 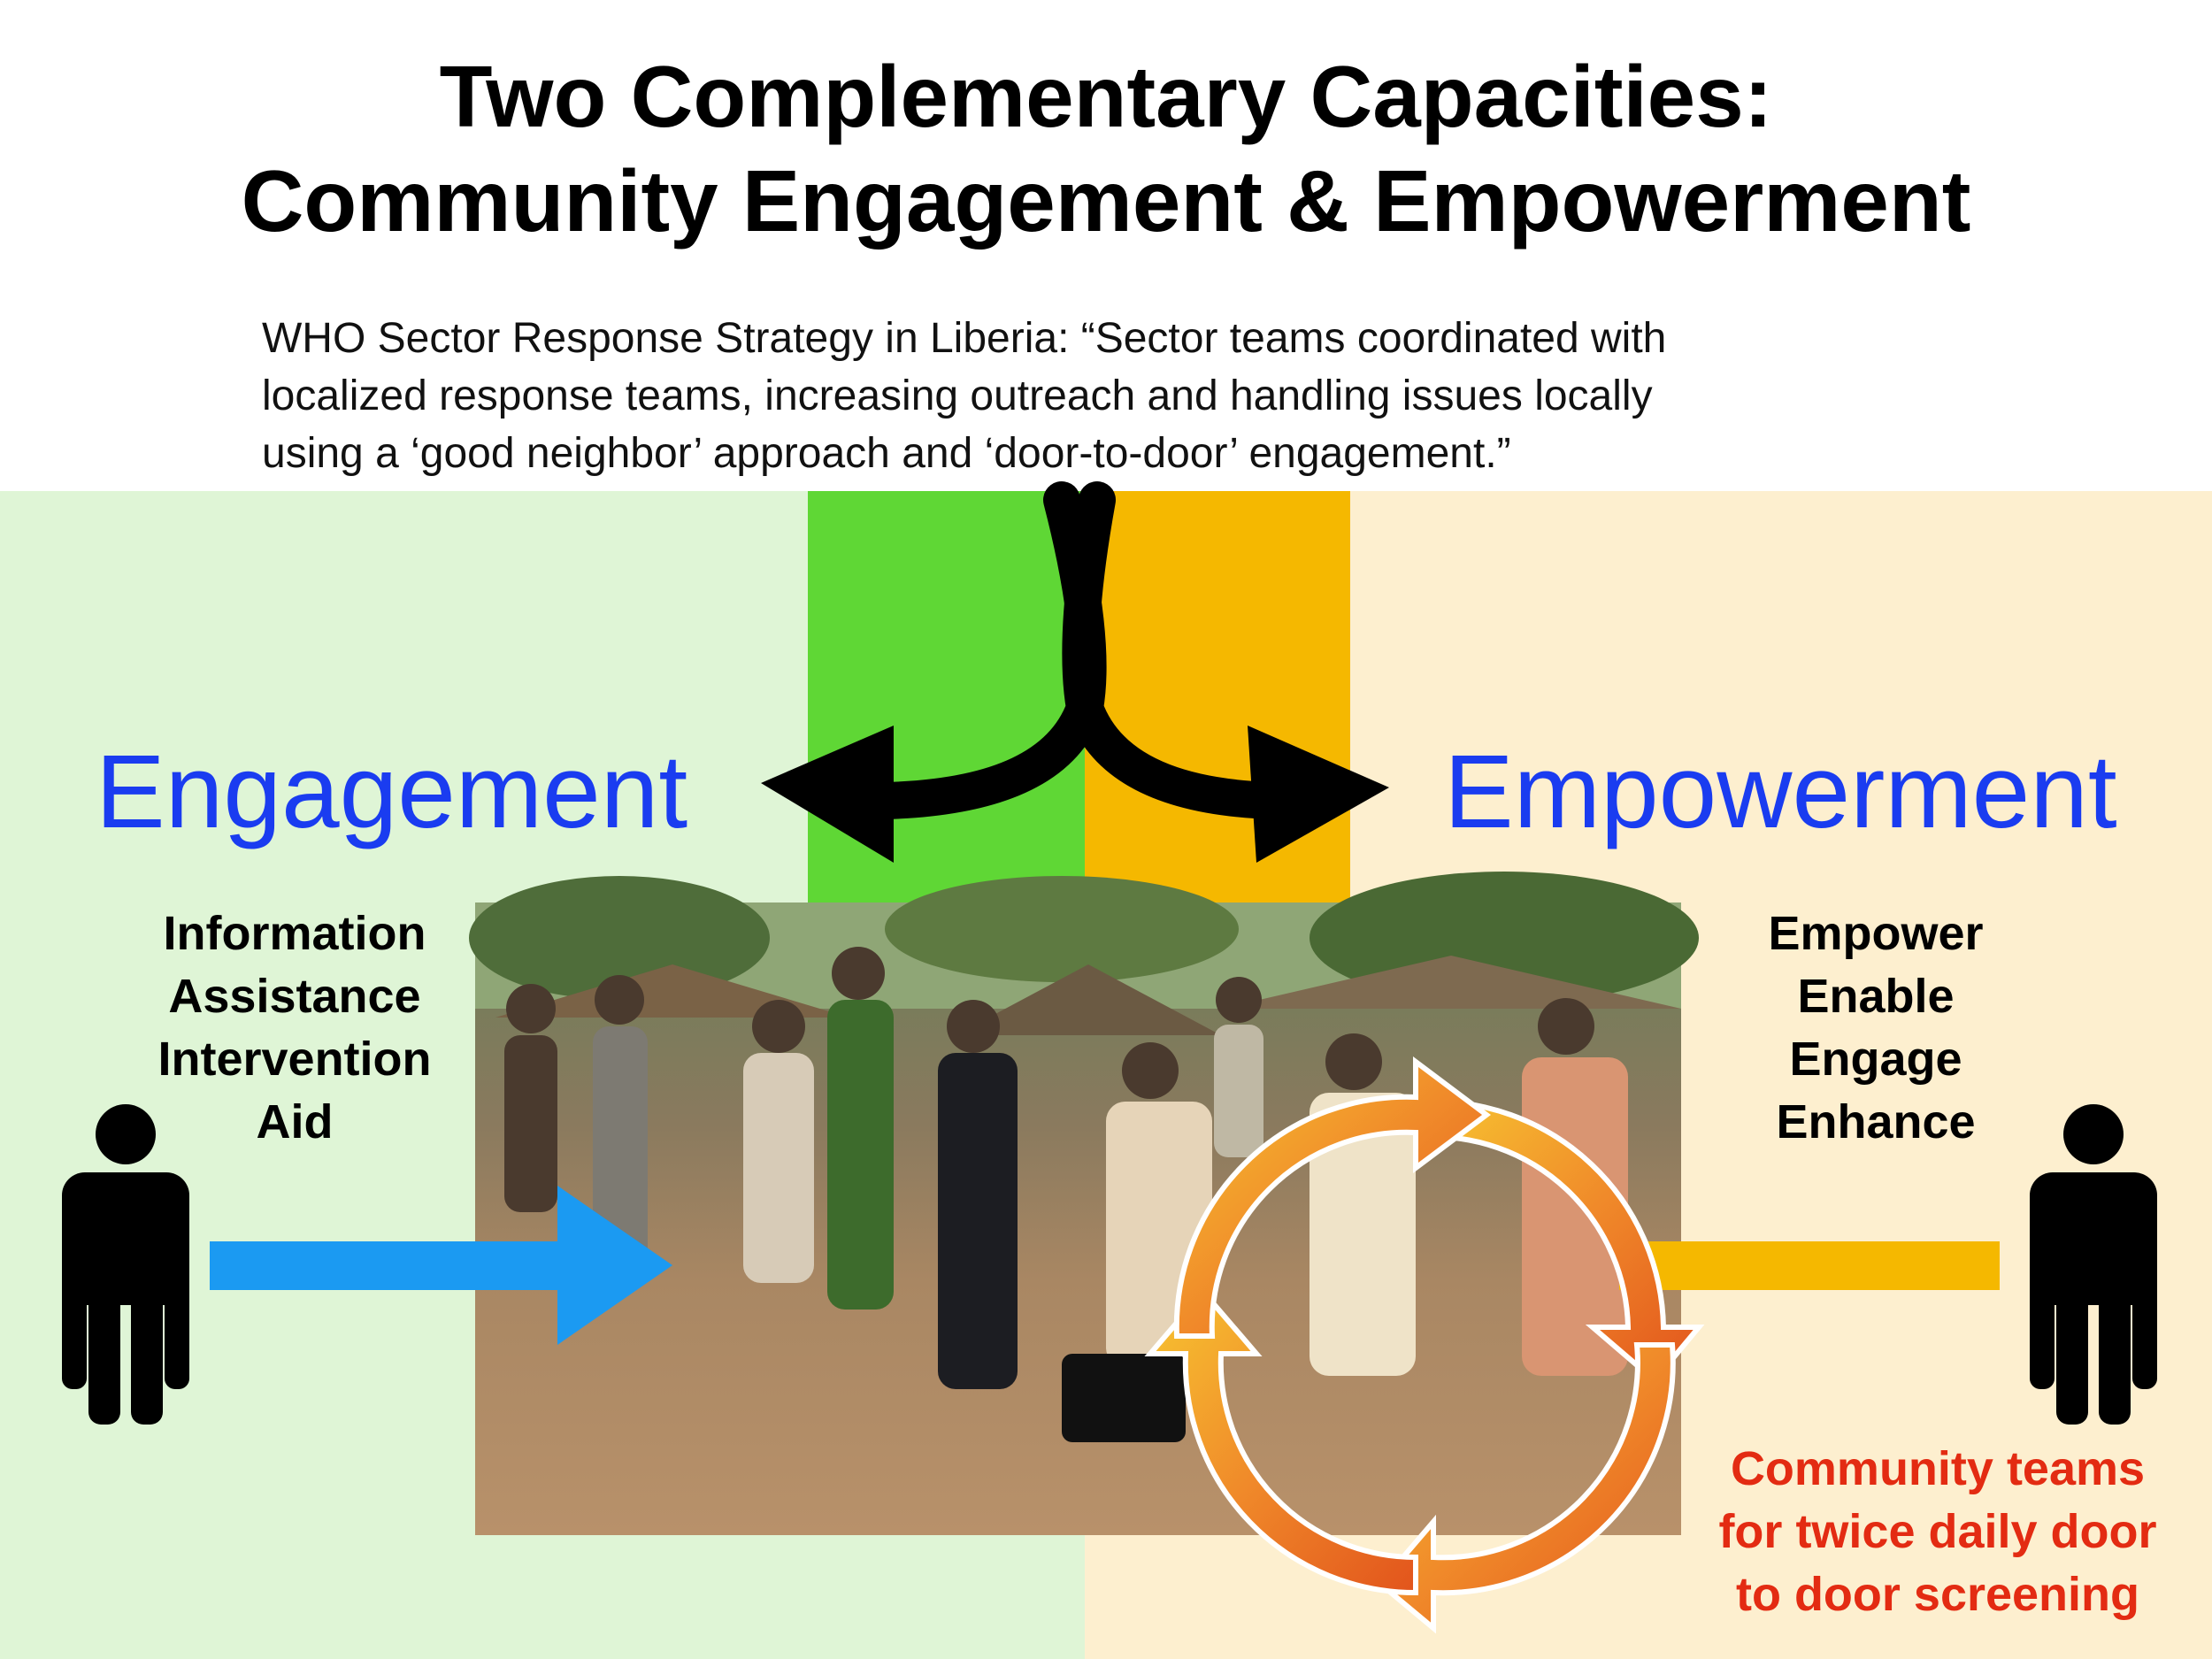 I want to click on note-line-3: to door screening, so click(x=1937, y=1594).